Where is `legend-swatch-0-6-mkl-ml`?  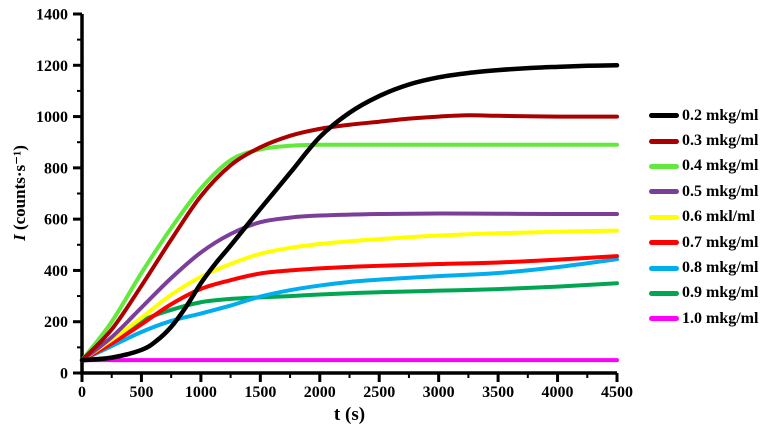 legend-swatch-0-6-mkl-ml is located at coordinates (664, 217).